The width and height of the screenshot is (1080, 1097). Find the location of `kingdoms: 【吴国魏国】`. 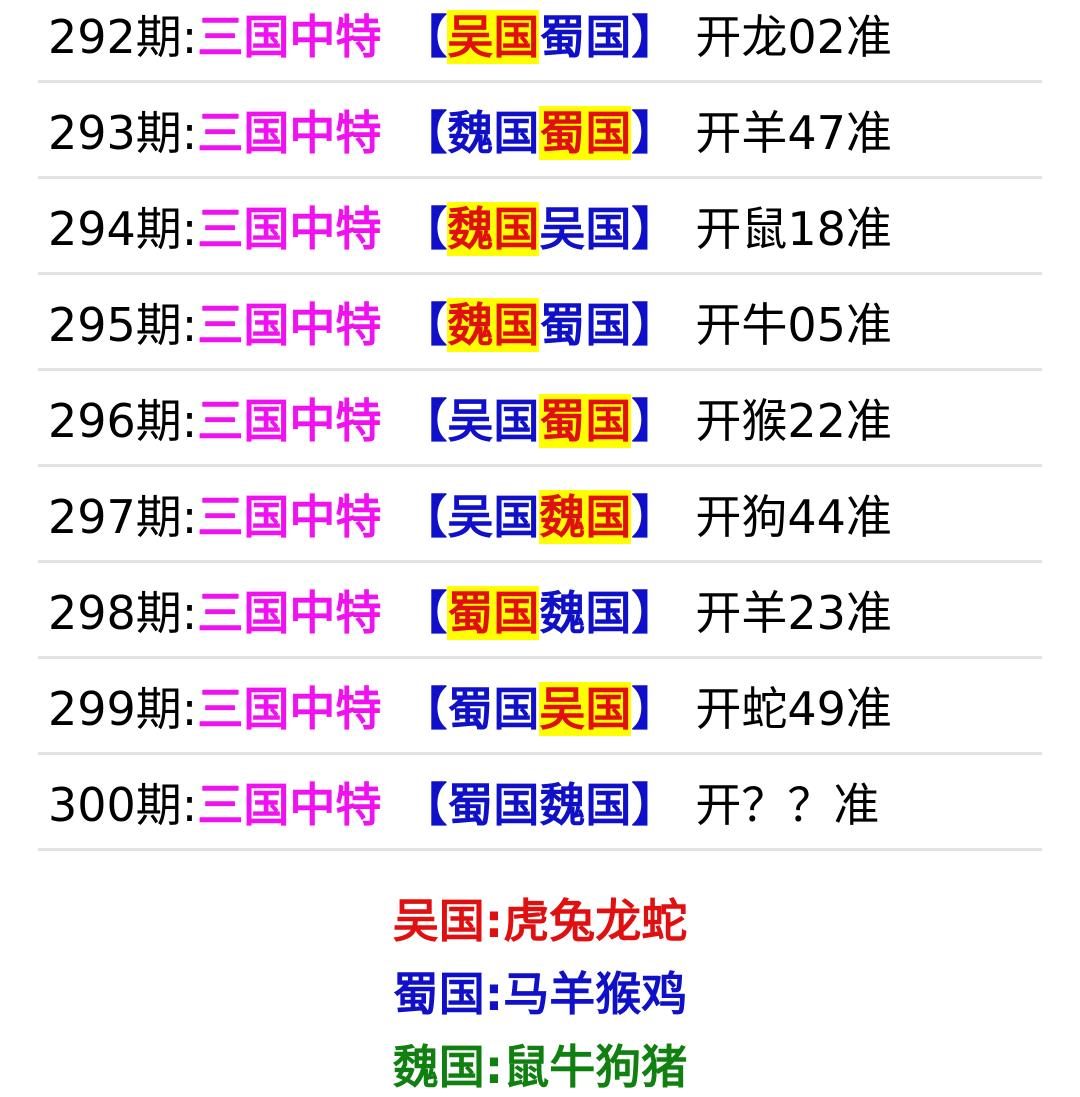

kingdoms: 【吴国魏国】 is located at coordinates (539, 514).